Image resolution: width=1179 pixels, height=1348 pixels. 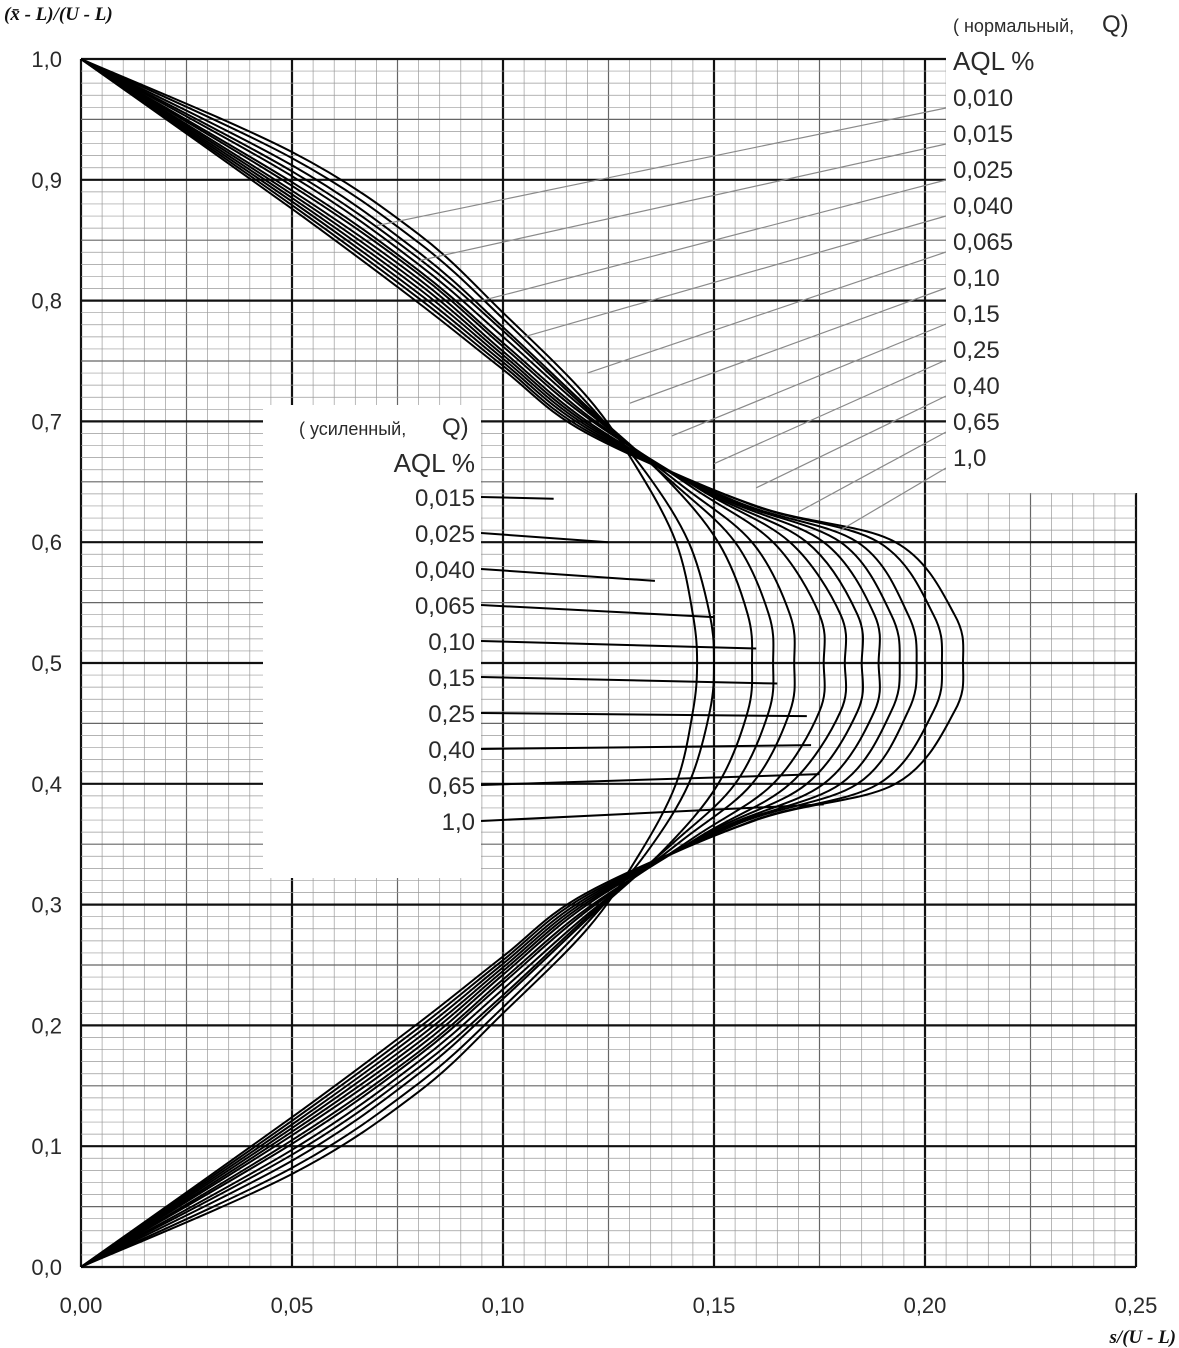 I want to click on tightened-legend-item: 1,0, so click(x=458, y=822).